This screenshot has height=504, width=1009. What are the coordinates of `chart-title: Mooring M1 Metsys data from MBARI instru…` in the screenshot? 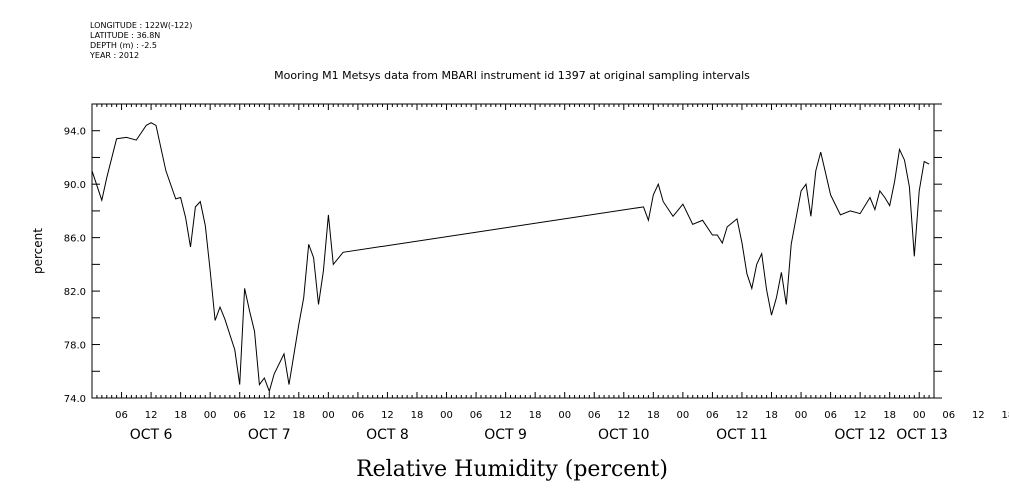 It's located at (512, 75).